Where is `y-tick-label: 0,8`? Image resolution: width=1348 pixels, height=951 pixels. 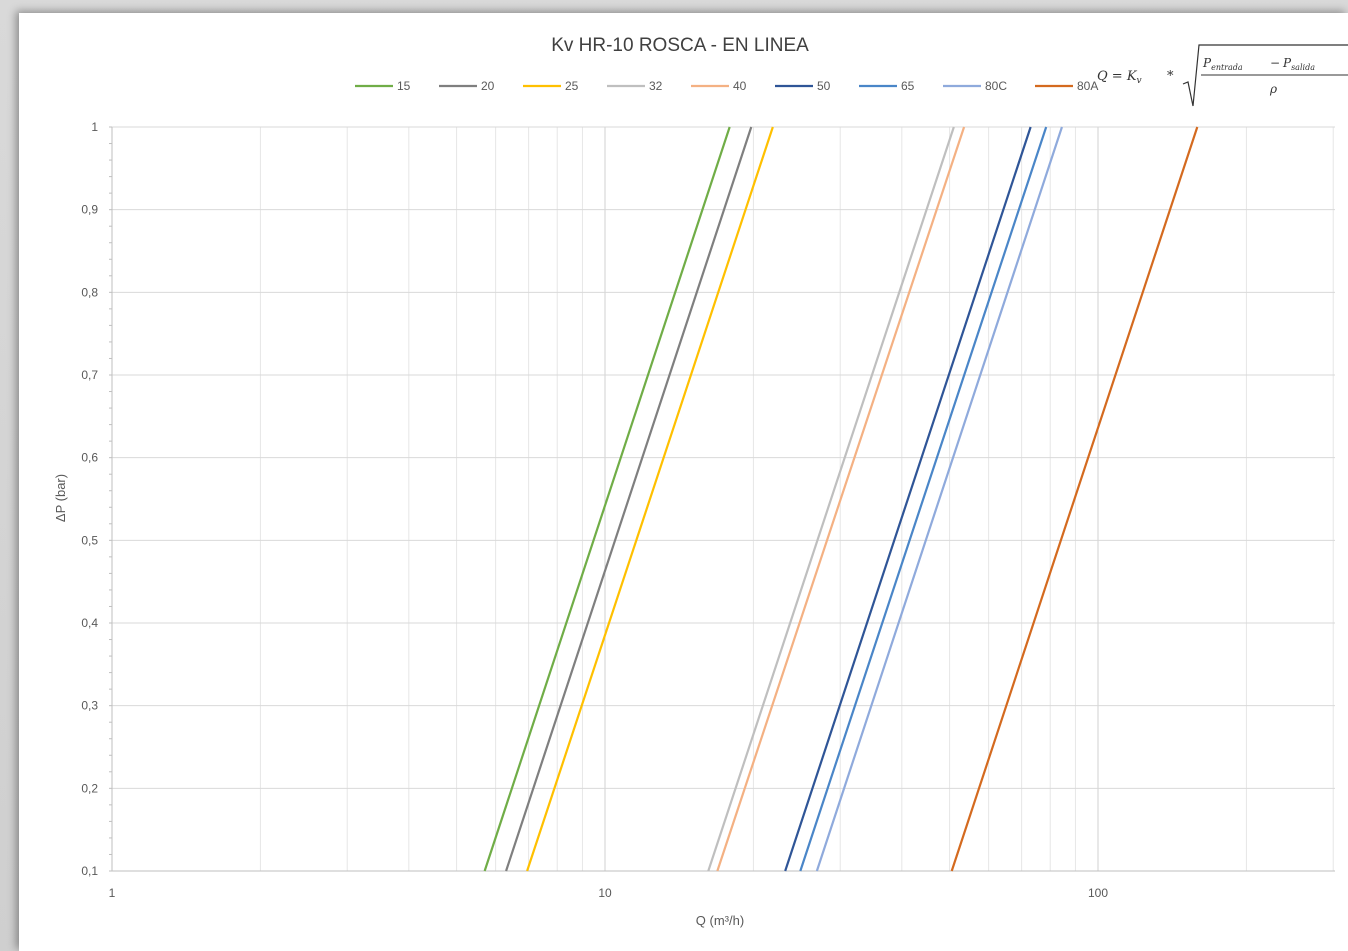 y-tick-label: 0,8 is located at coordinates (89, 292).